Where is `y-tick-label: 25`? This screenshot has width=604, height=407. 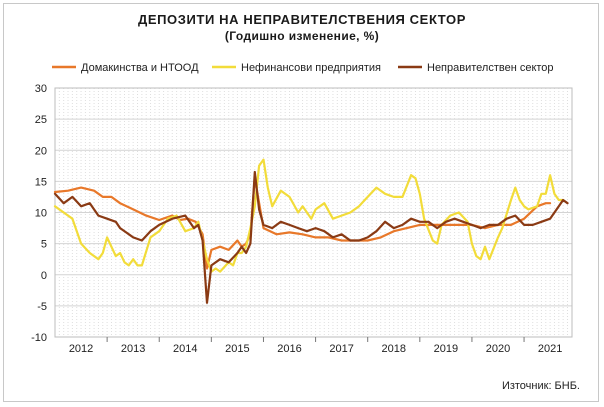 y-tick-label: 25 is located at coordinates (41, 120).